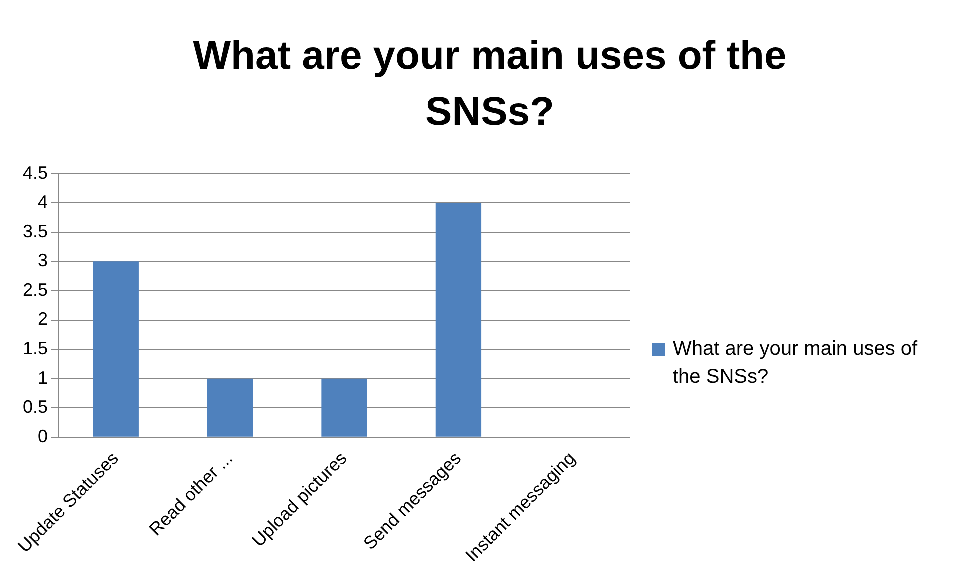  I want to click on chart-title: What are your main uses of the SNSs?, so click(490, 84).